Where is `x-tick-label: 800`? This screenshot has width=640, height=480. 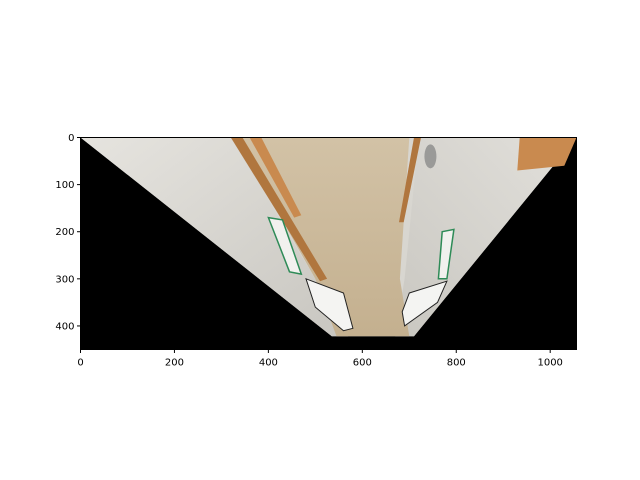
x-tick-label: 800 is located at coordinates (456, 363).